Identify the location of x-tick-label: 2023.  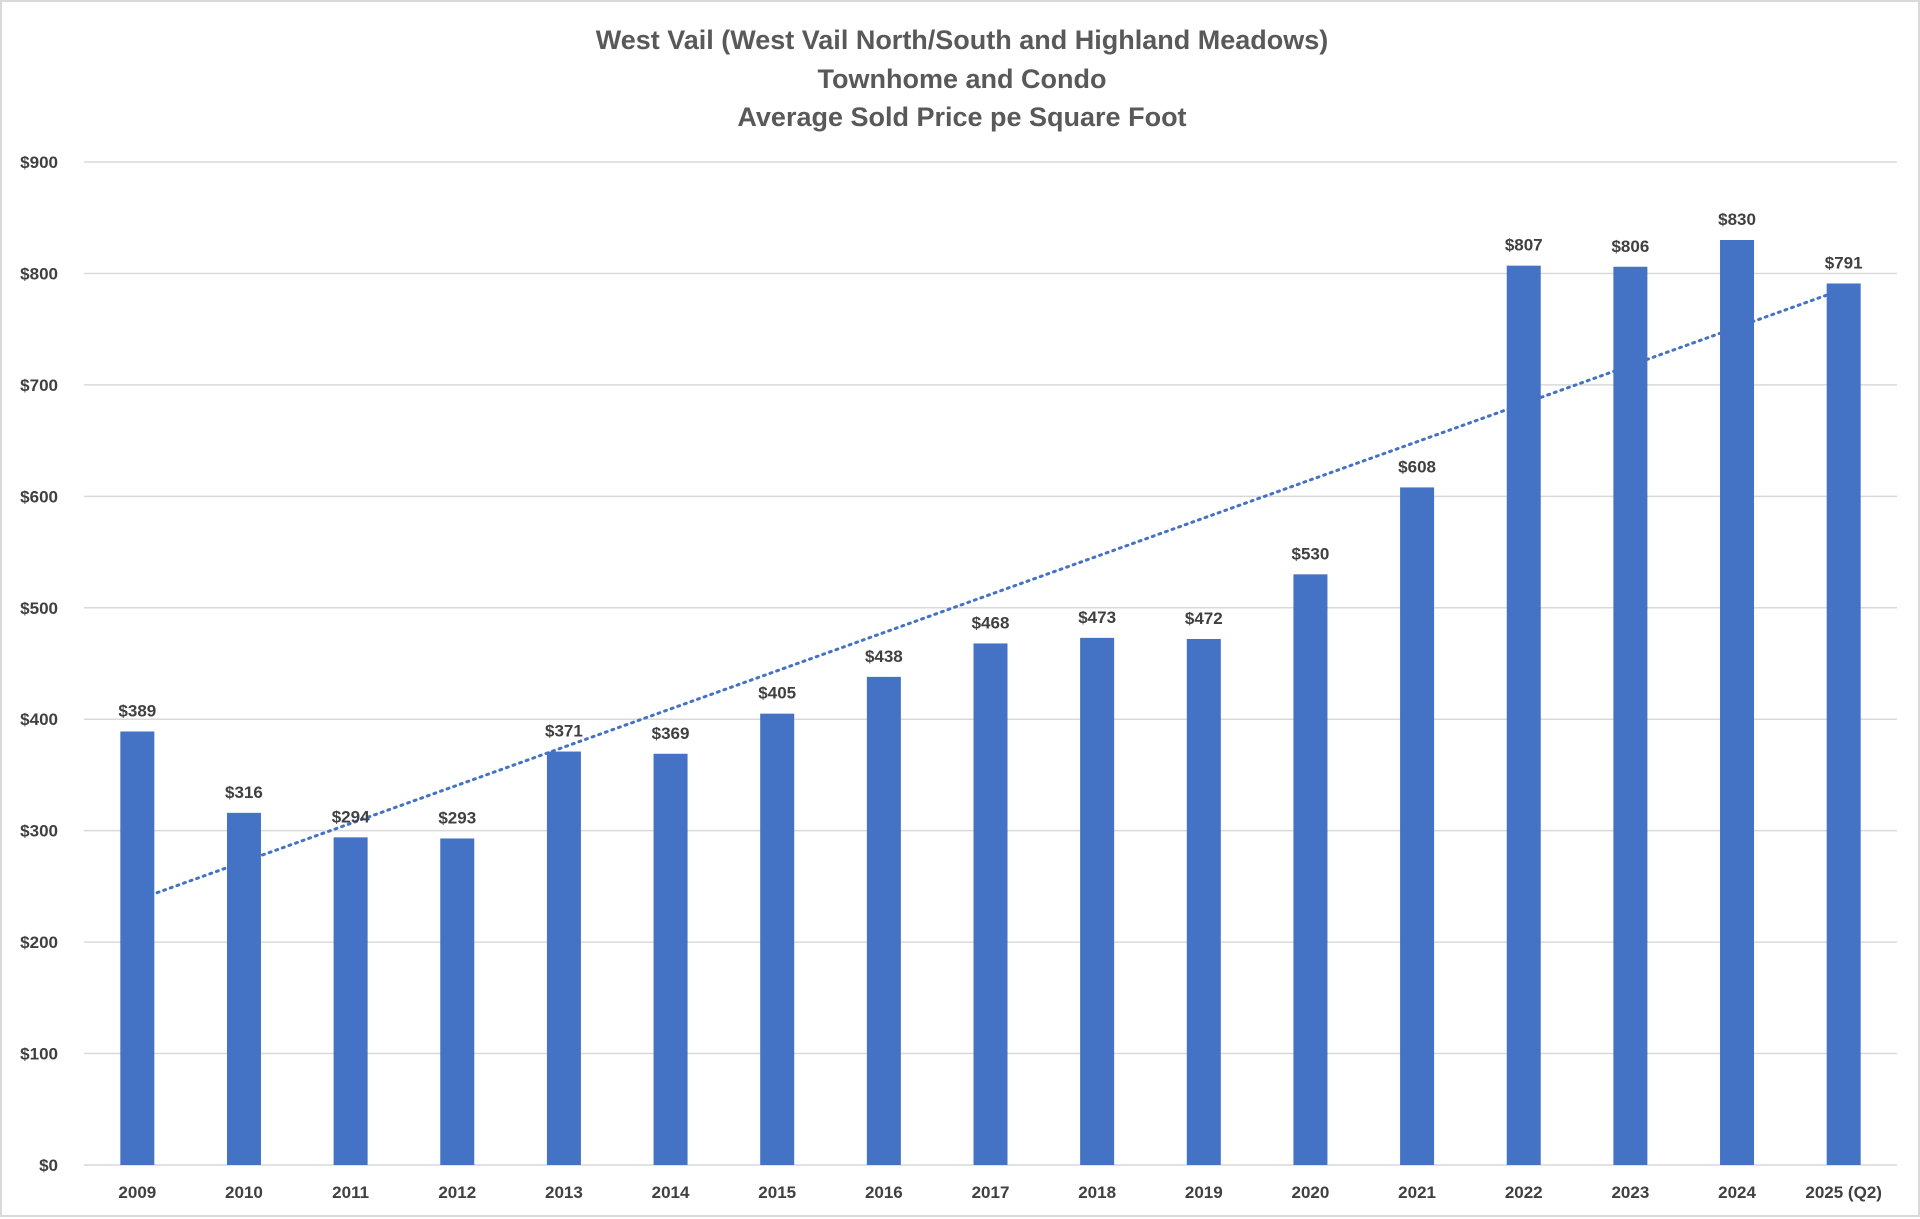
(1630, 1192).